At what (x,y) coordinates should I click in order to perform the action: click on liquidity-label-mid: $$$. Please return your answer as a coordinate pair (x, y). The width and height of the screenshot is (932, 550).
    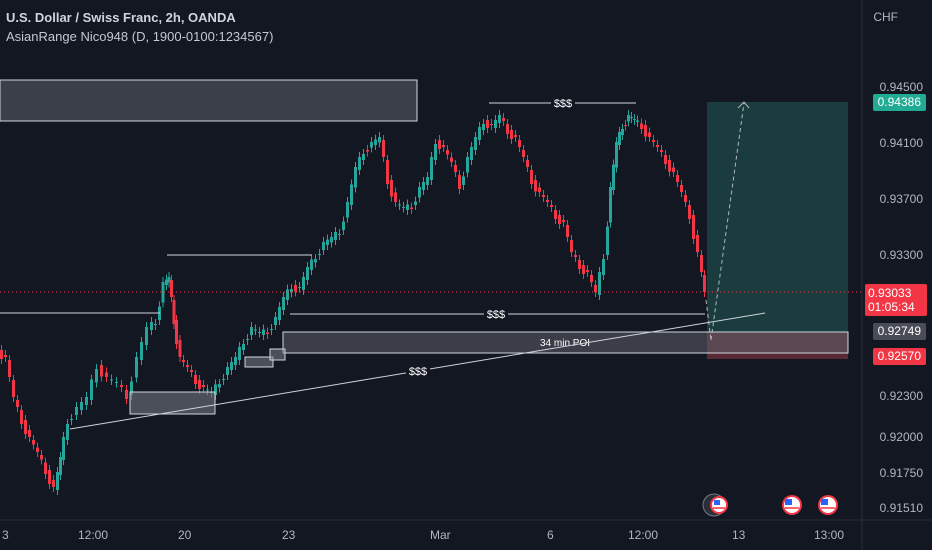
    Looking at the image, I should click on (496, 315).